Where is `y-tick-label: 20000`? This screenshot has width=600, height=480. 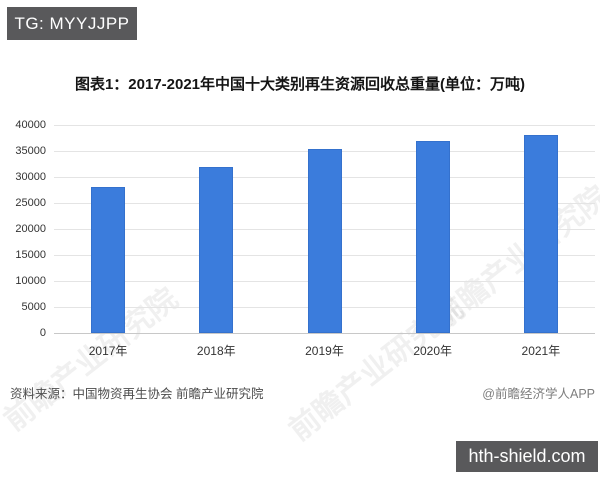 y-tick-label: 20000 is located at coordinates (30, 229).